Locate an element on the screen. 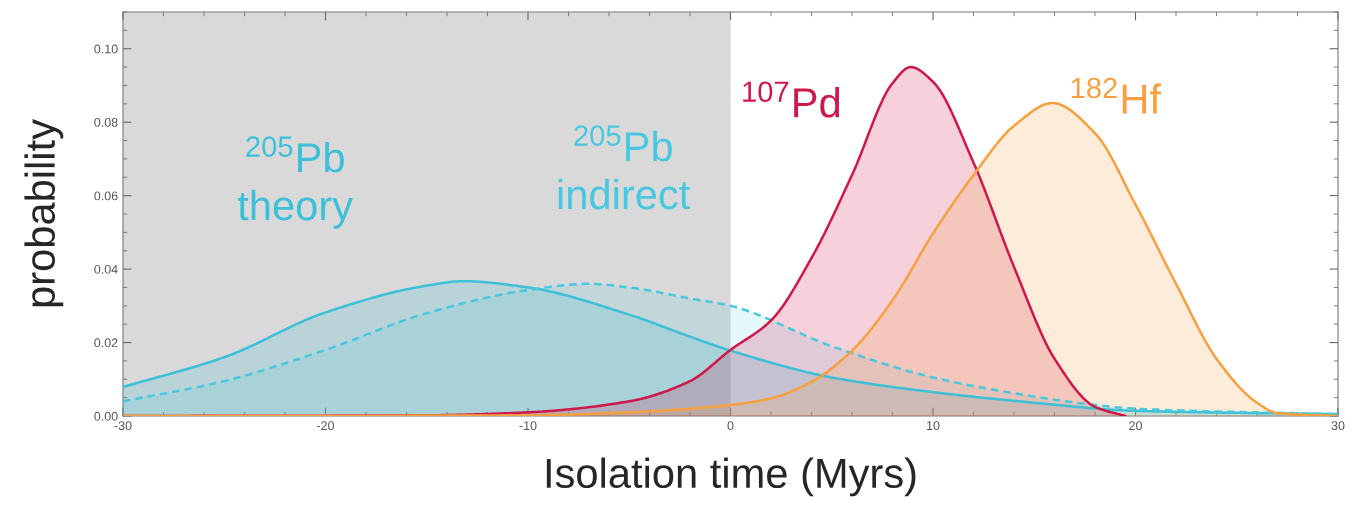  x-tick-label: 20 is located at coordinates (1135, 426).